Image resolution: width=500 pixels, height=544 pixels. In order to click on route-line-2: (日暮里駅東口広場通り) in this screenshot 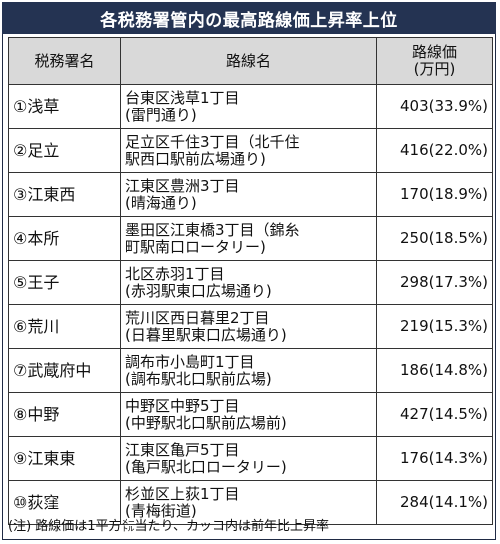, I will do `click(206, 334)`.